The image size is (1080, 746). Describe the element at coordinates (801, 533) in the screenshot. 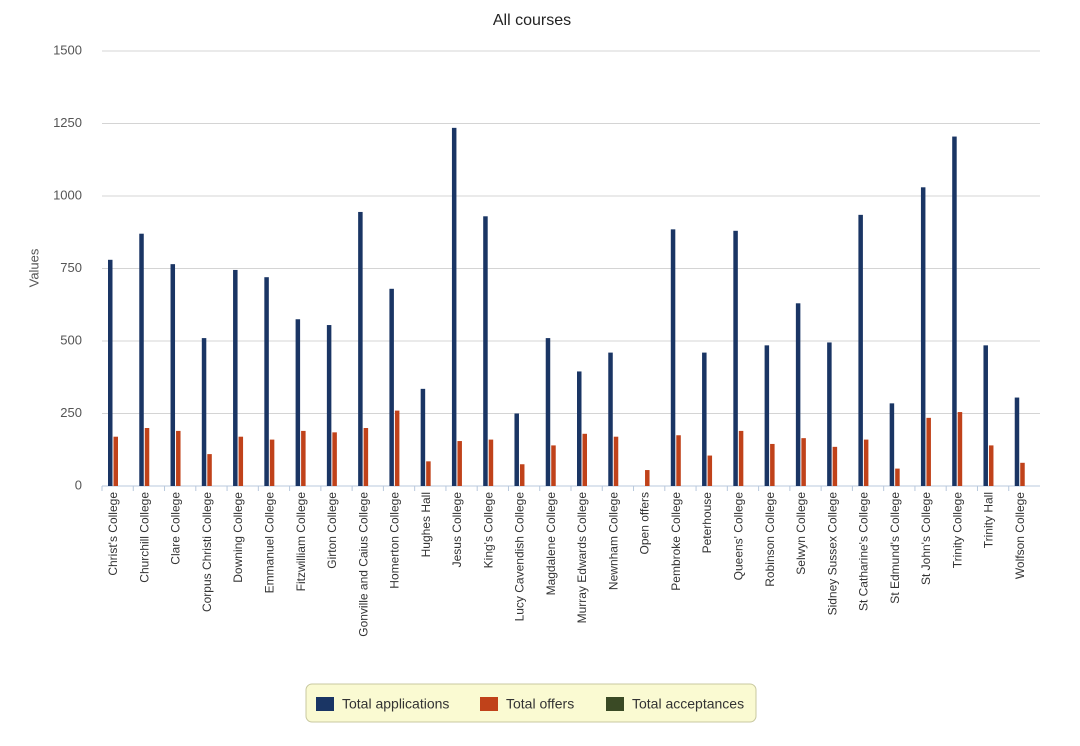

I see `x-tick-label: Selwyn College` at that location.